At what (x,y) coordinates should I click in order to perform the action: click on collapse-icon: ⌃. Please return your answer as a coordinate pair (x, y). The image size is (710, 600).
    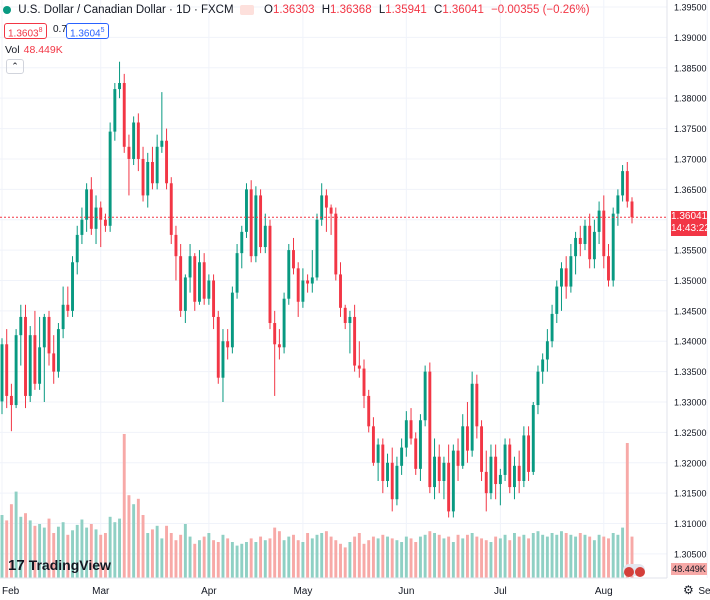
    Looking at the image, I should click on (15, 66).